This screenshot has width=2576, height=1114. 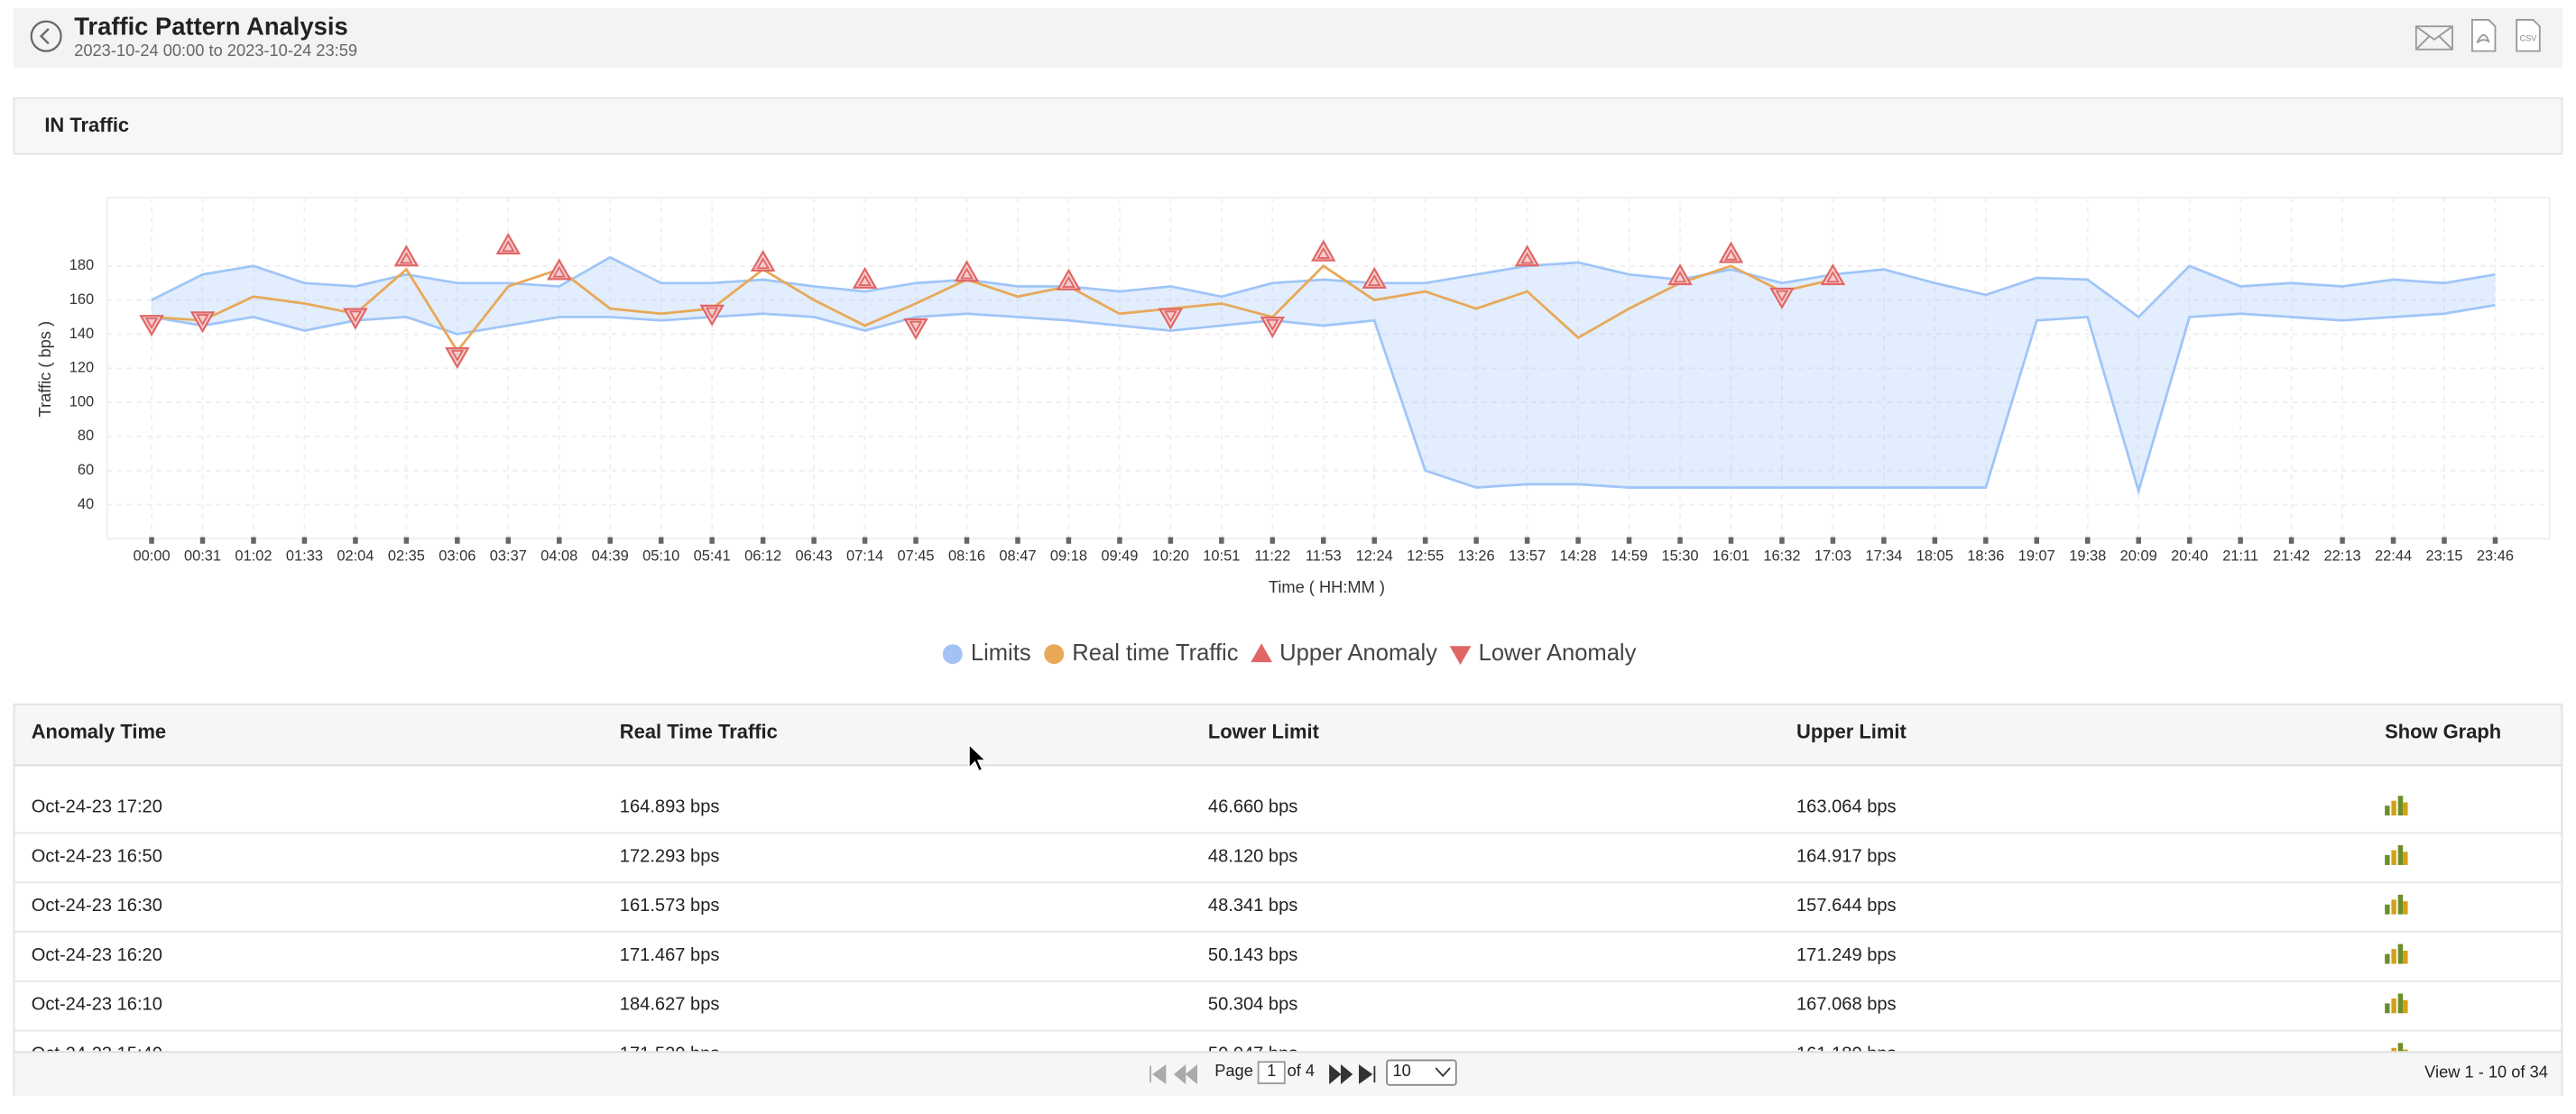 I want to click on page-size-select: 10, so click(x=1421, y=1072).